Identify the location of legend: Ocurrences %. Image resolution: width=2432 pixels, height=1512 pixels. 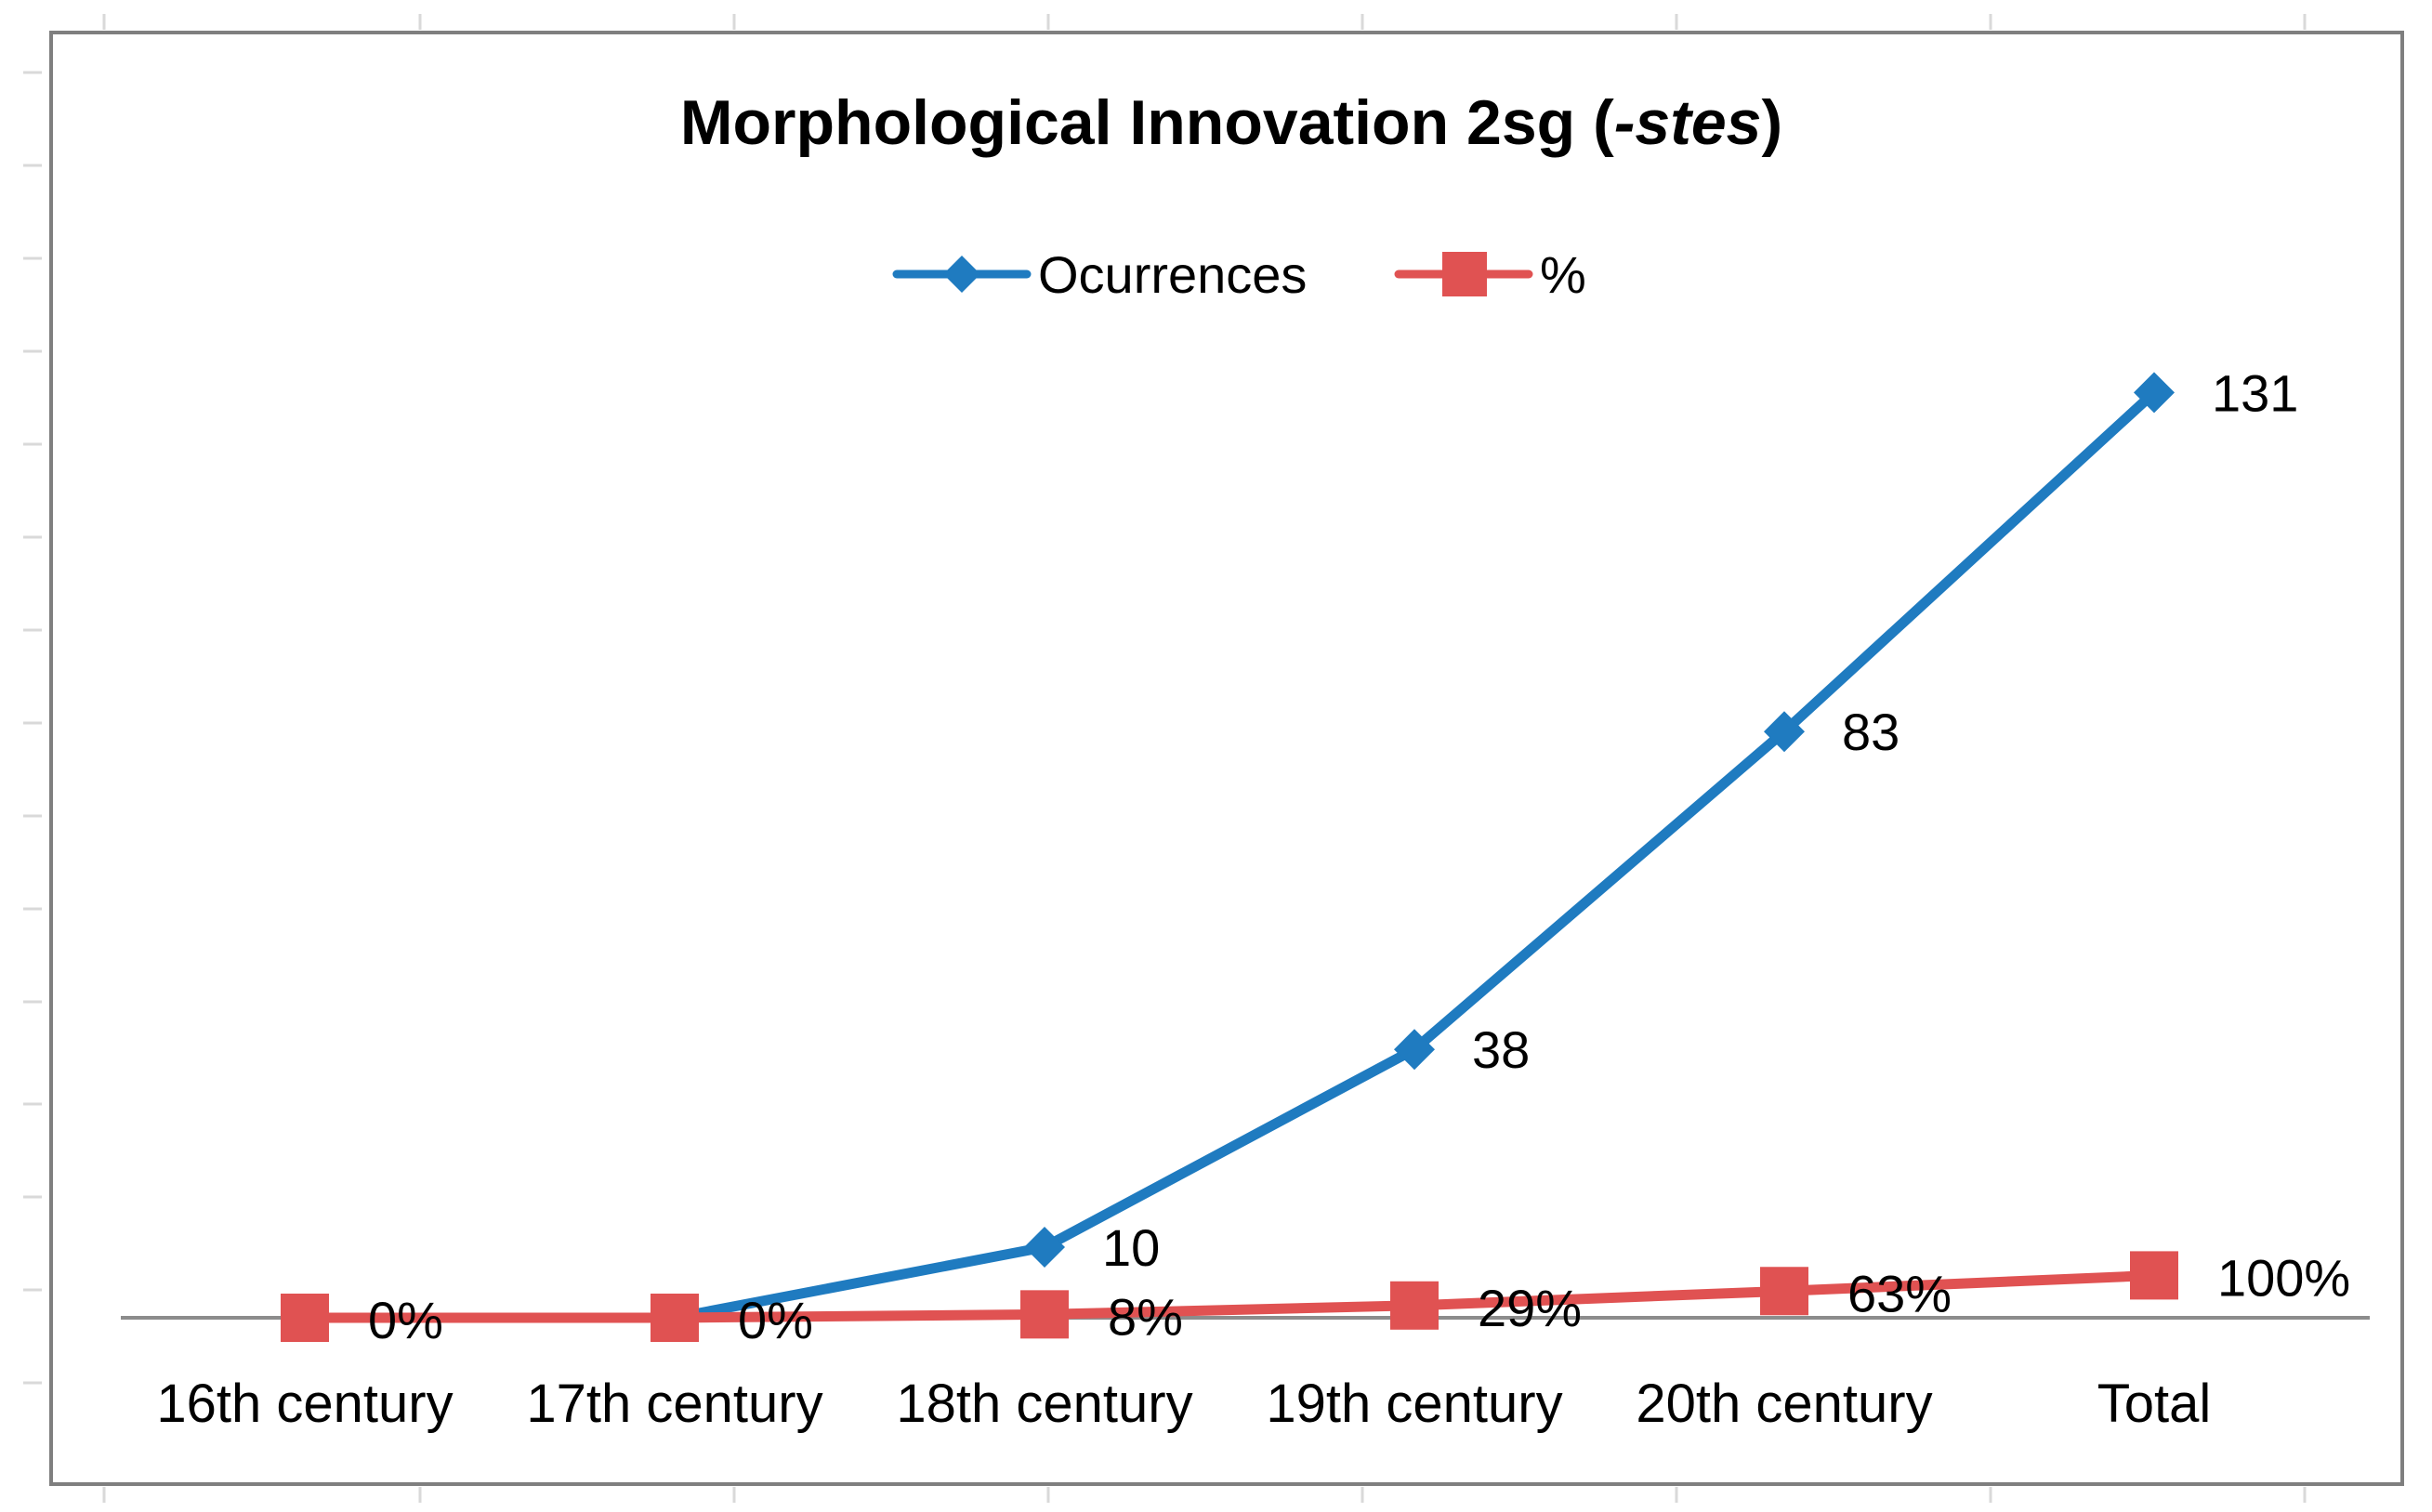
(1239, 274).